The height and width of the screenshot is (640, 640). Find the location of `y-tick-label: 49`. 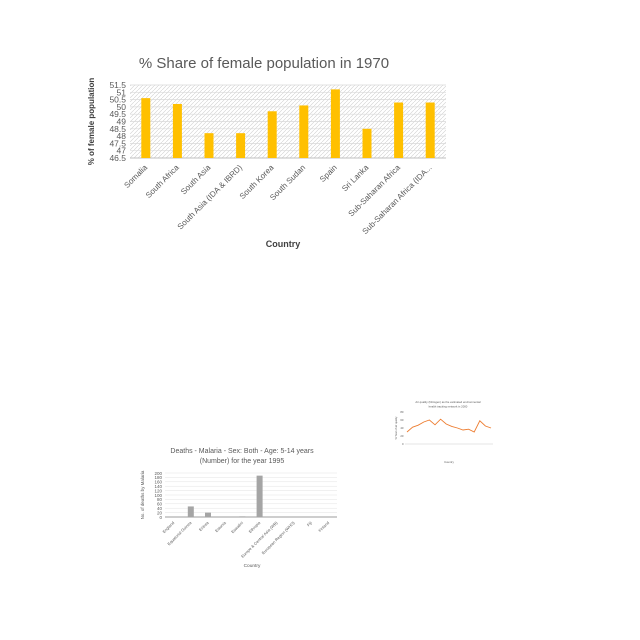

y-tick-label: 49 is located at coordinates (122, 122).